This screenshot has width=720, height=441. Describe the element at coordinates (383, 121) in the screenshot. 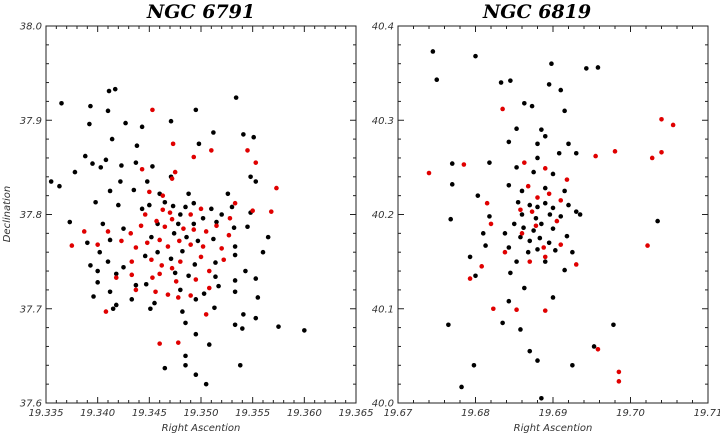

I see `y-tick-label: 40.3` at that location.